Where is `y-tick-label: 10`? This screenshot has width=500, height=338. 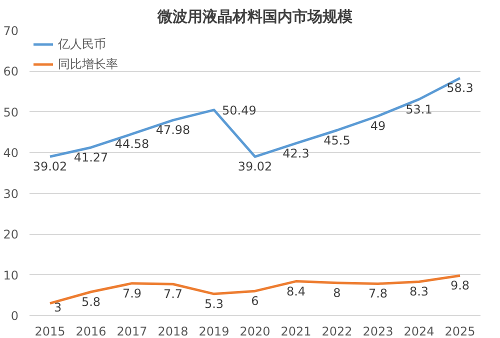
y-tick-label: 10 is located at coordinates (11, 275).